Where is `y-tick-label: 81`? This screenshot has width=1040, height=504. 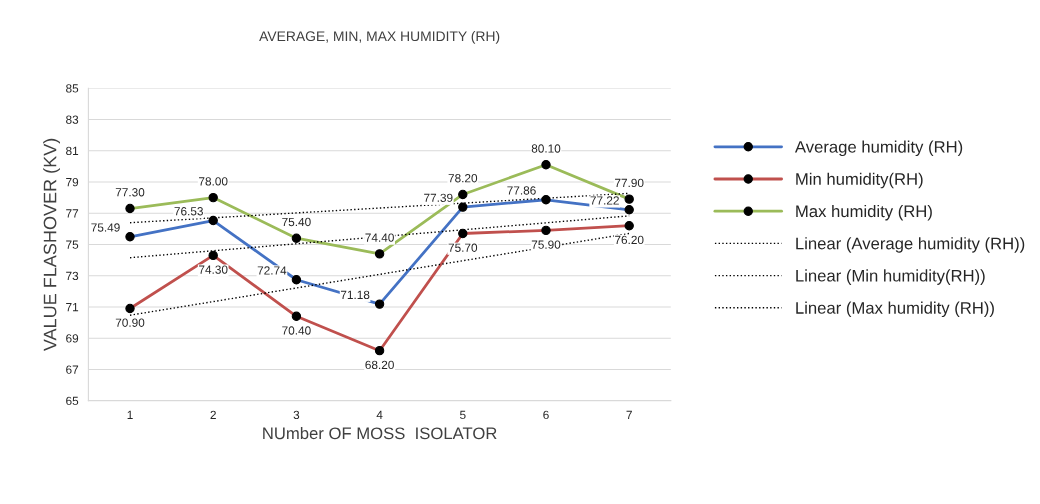
y-tick-label: 81 is located at coordinates (72, 151).